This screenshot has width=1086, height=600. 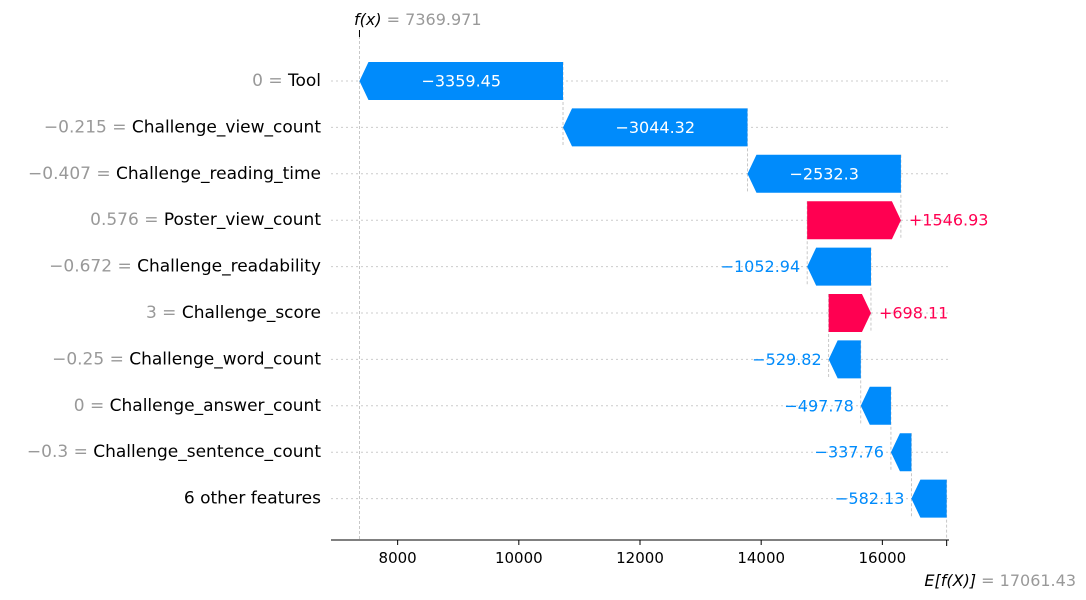 I want to click on x-tick-label: 10000, so click(x=519, y=558).